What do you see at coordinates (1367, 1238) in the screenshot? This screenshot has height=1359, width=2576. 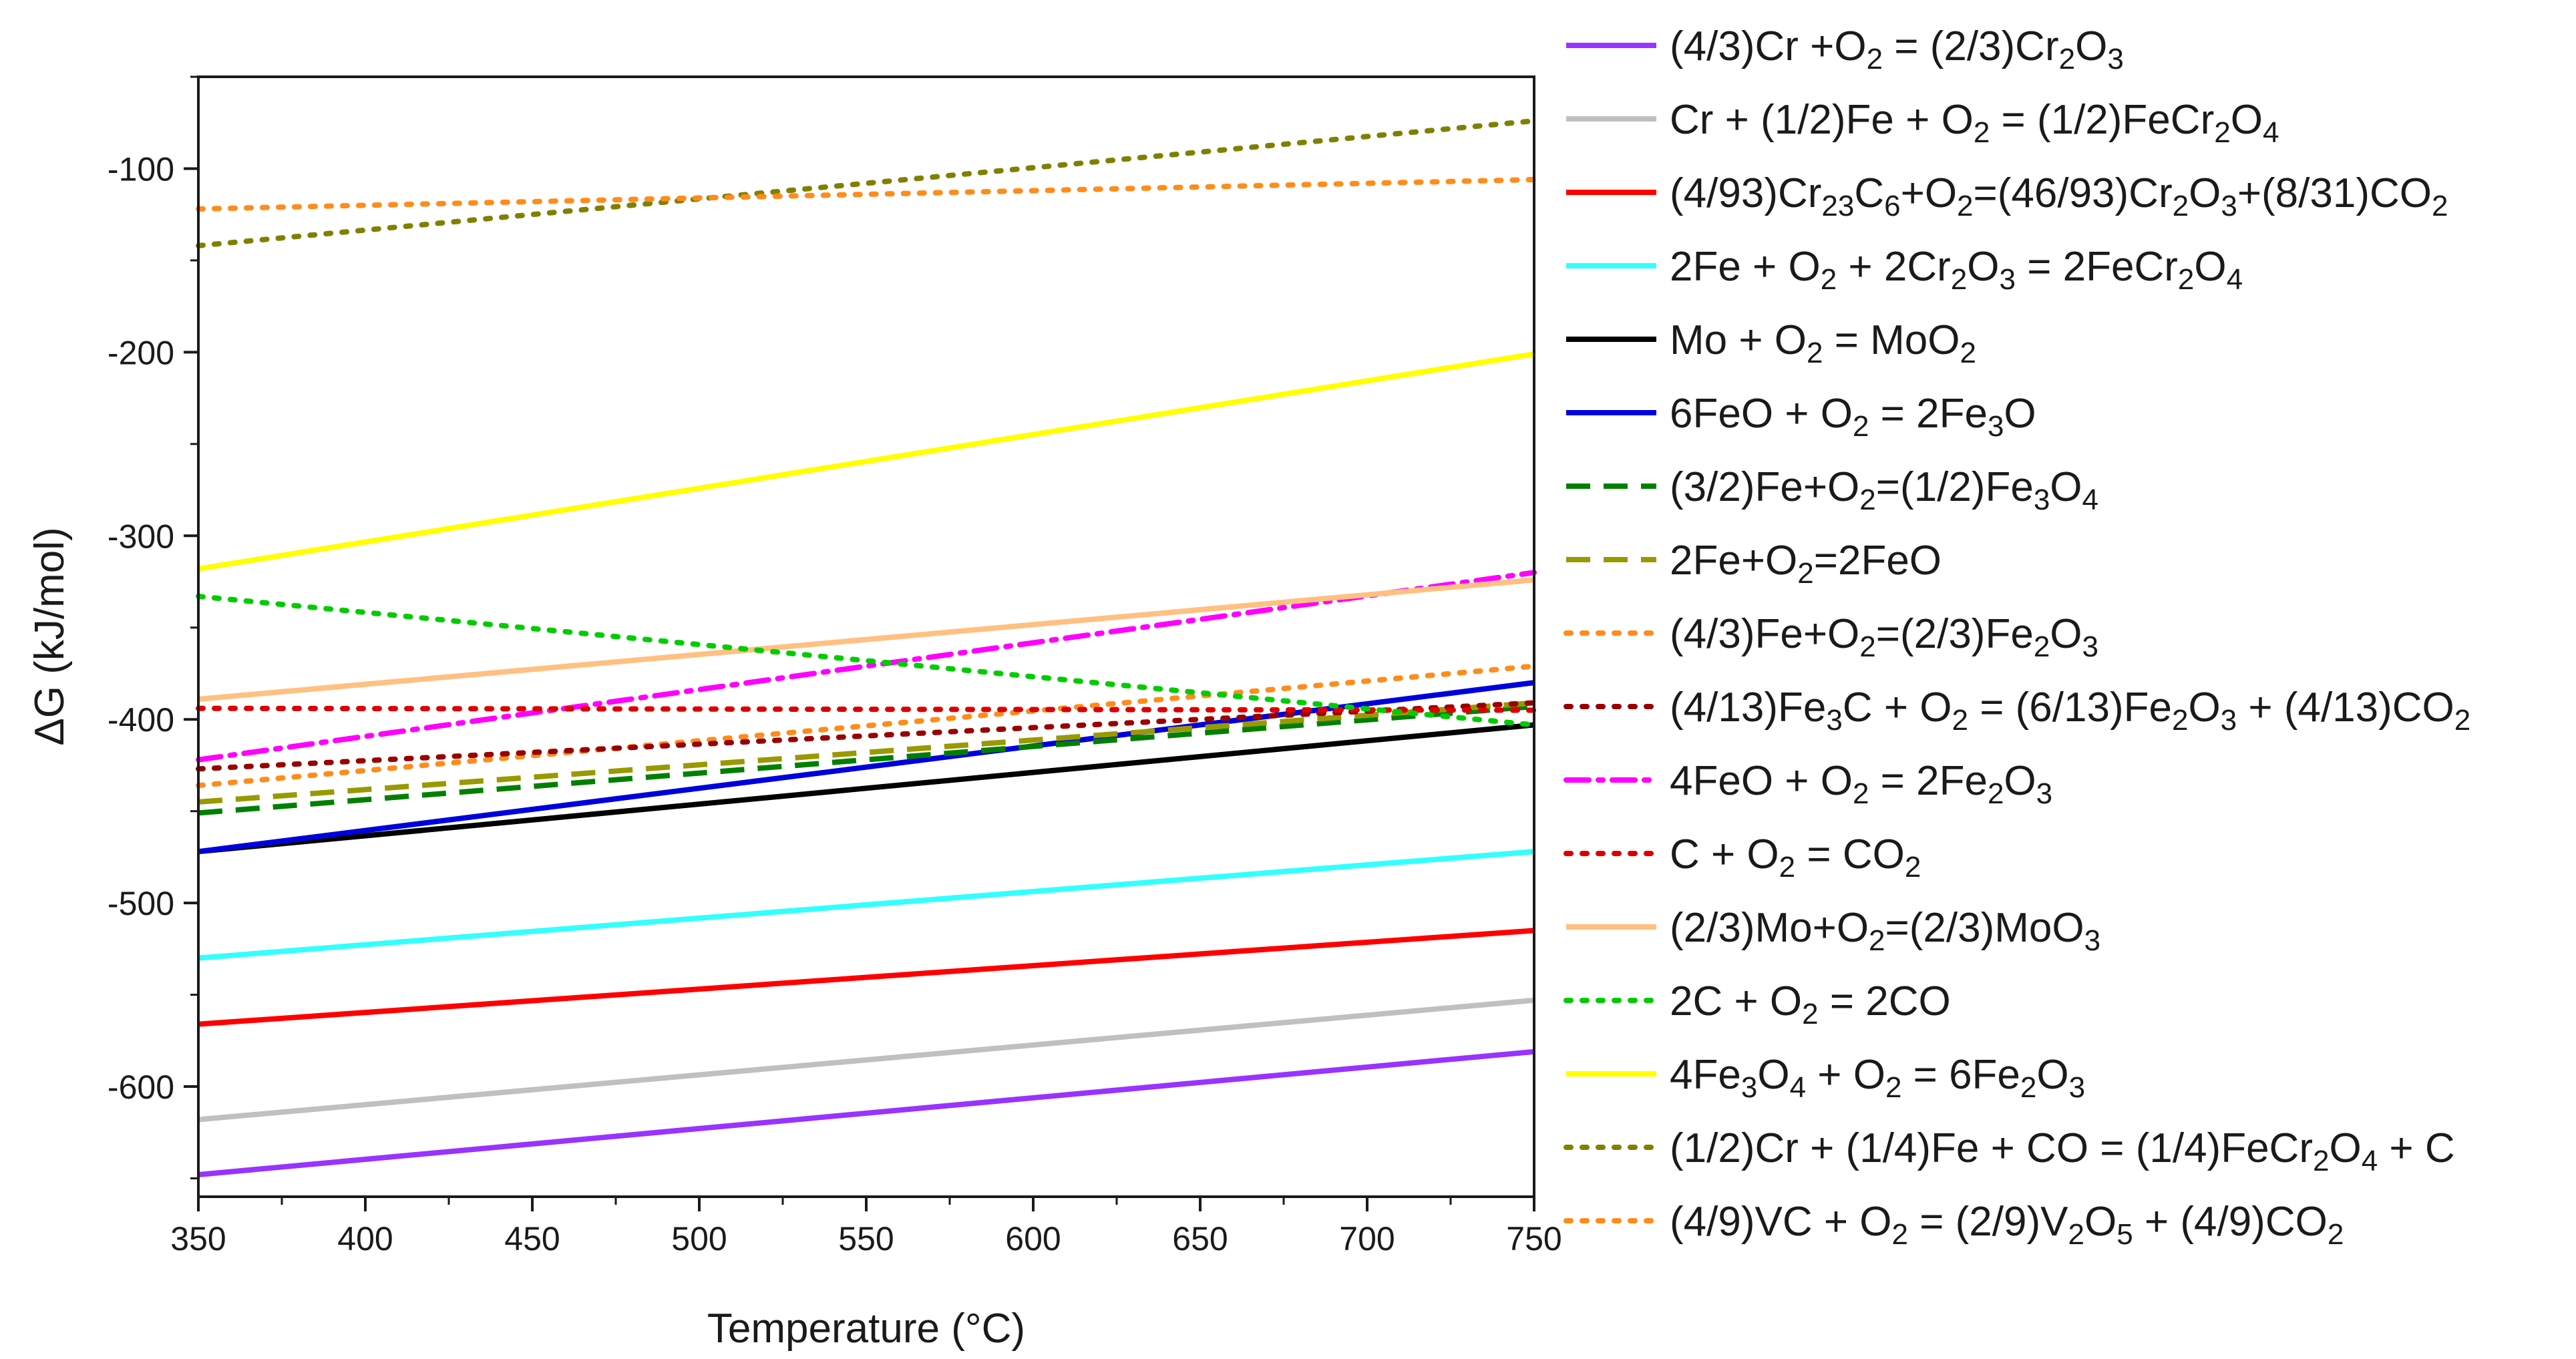 I see `x-tick-label: 700` at bounding box center [1367, 1238].